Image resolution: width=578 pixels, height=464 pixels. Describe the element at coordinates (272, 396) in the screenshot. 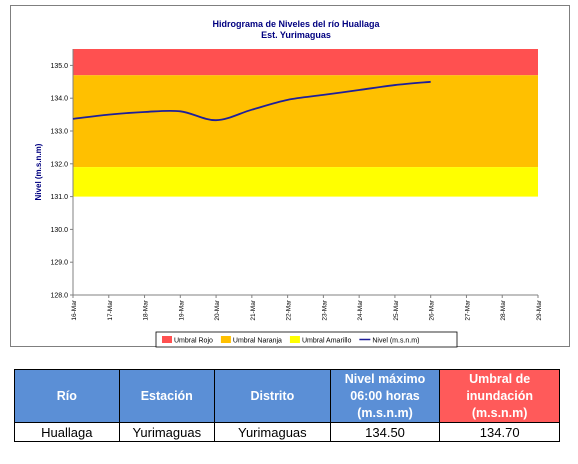

I see `header-distrito: Distrito` at that location.